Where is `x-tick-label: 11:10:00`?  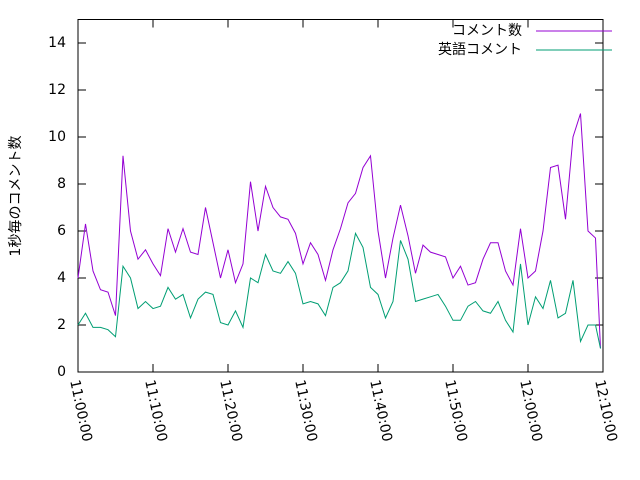
x-tick-label: 11:10:00 is located at coordinates (155, 410).